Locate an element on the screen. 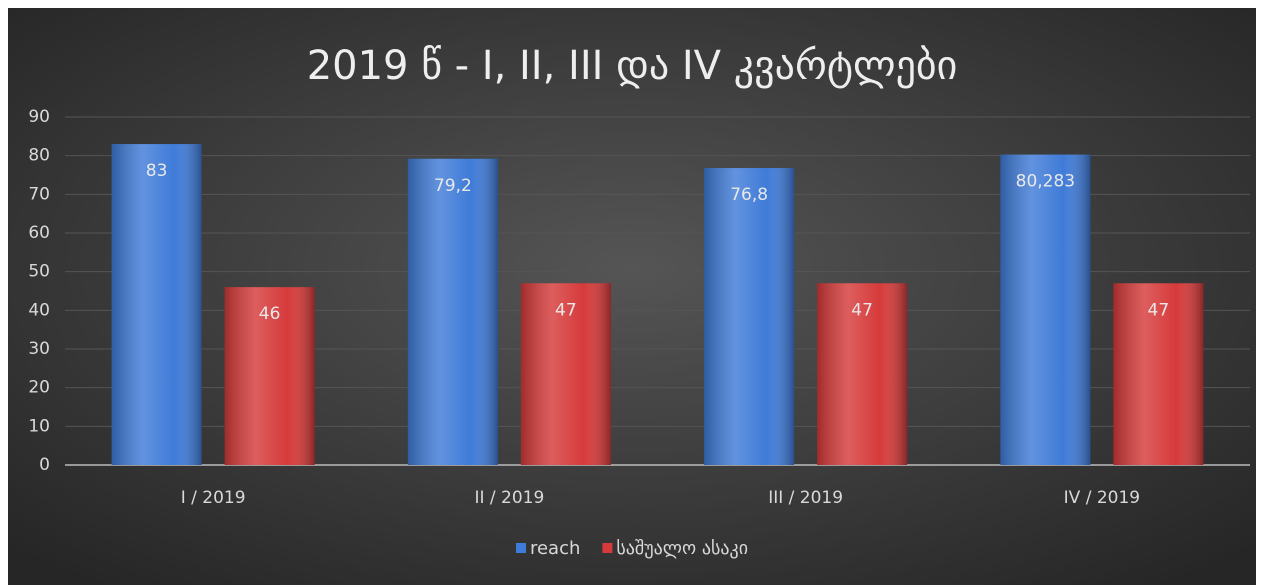 The height and width of the screenshot is (585, 1264). data-label: 46 is located at coordinates (270, 314).